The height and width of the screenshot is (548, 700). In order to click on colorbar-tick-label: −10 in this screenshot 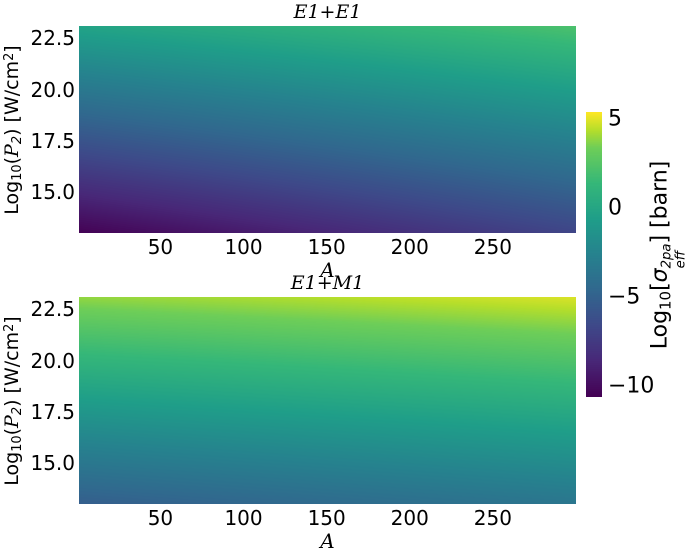, I will do `click(631, 386)`.